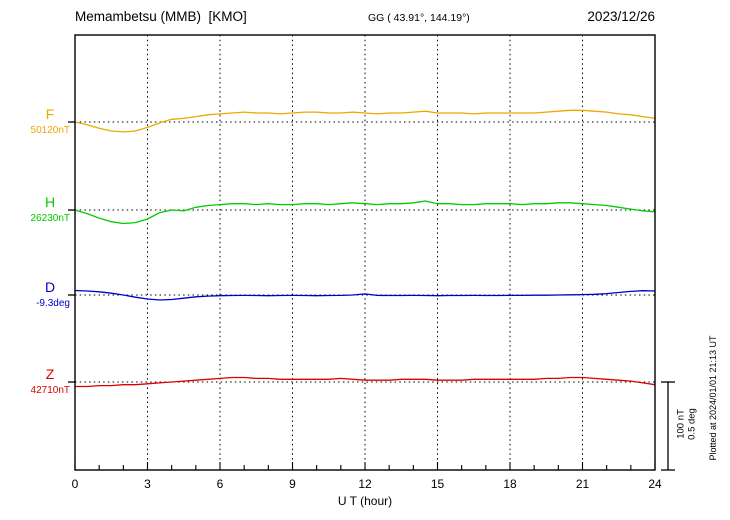  I want to click on station-title: Memambetsu (MMB) [KMO], so click(161, 16).